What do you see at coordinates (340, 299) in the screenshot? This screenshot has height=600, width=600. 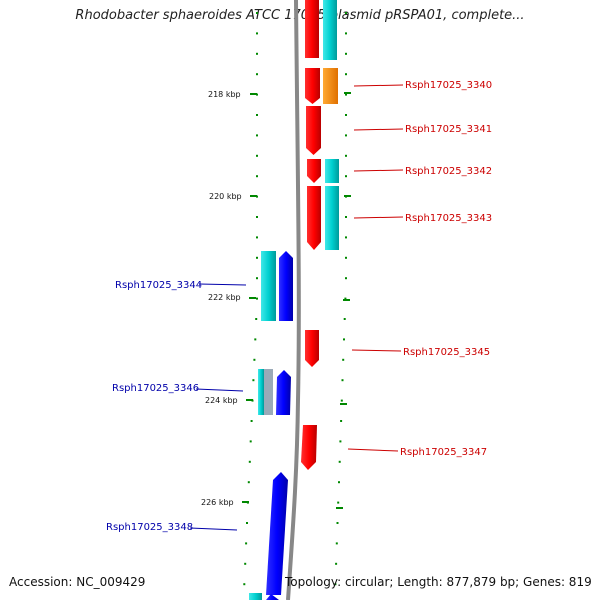 I see `scale-tick-track-right` at bounding box center [340, 299].